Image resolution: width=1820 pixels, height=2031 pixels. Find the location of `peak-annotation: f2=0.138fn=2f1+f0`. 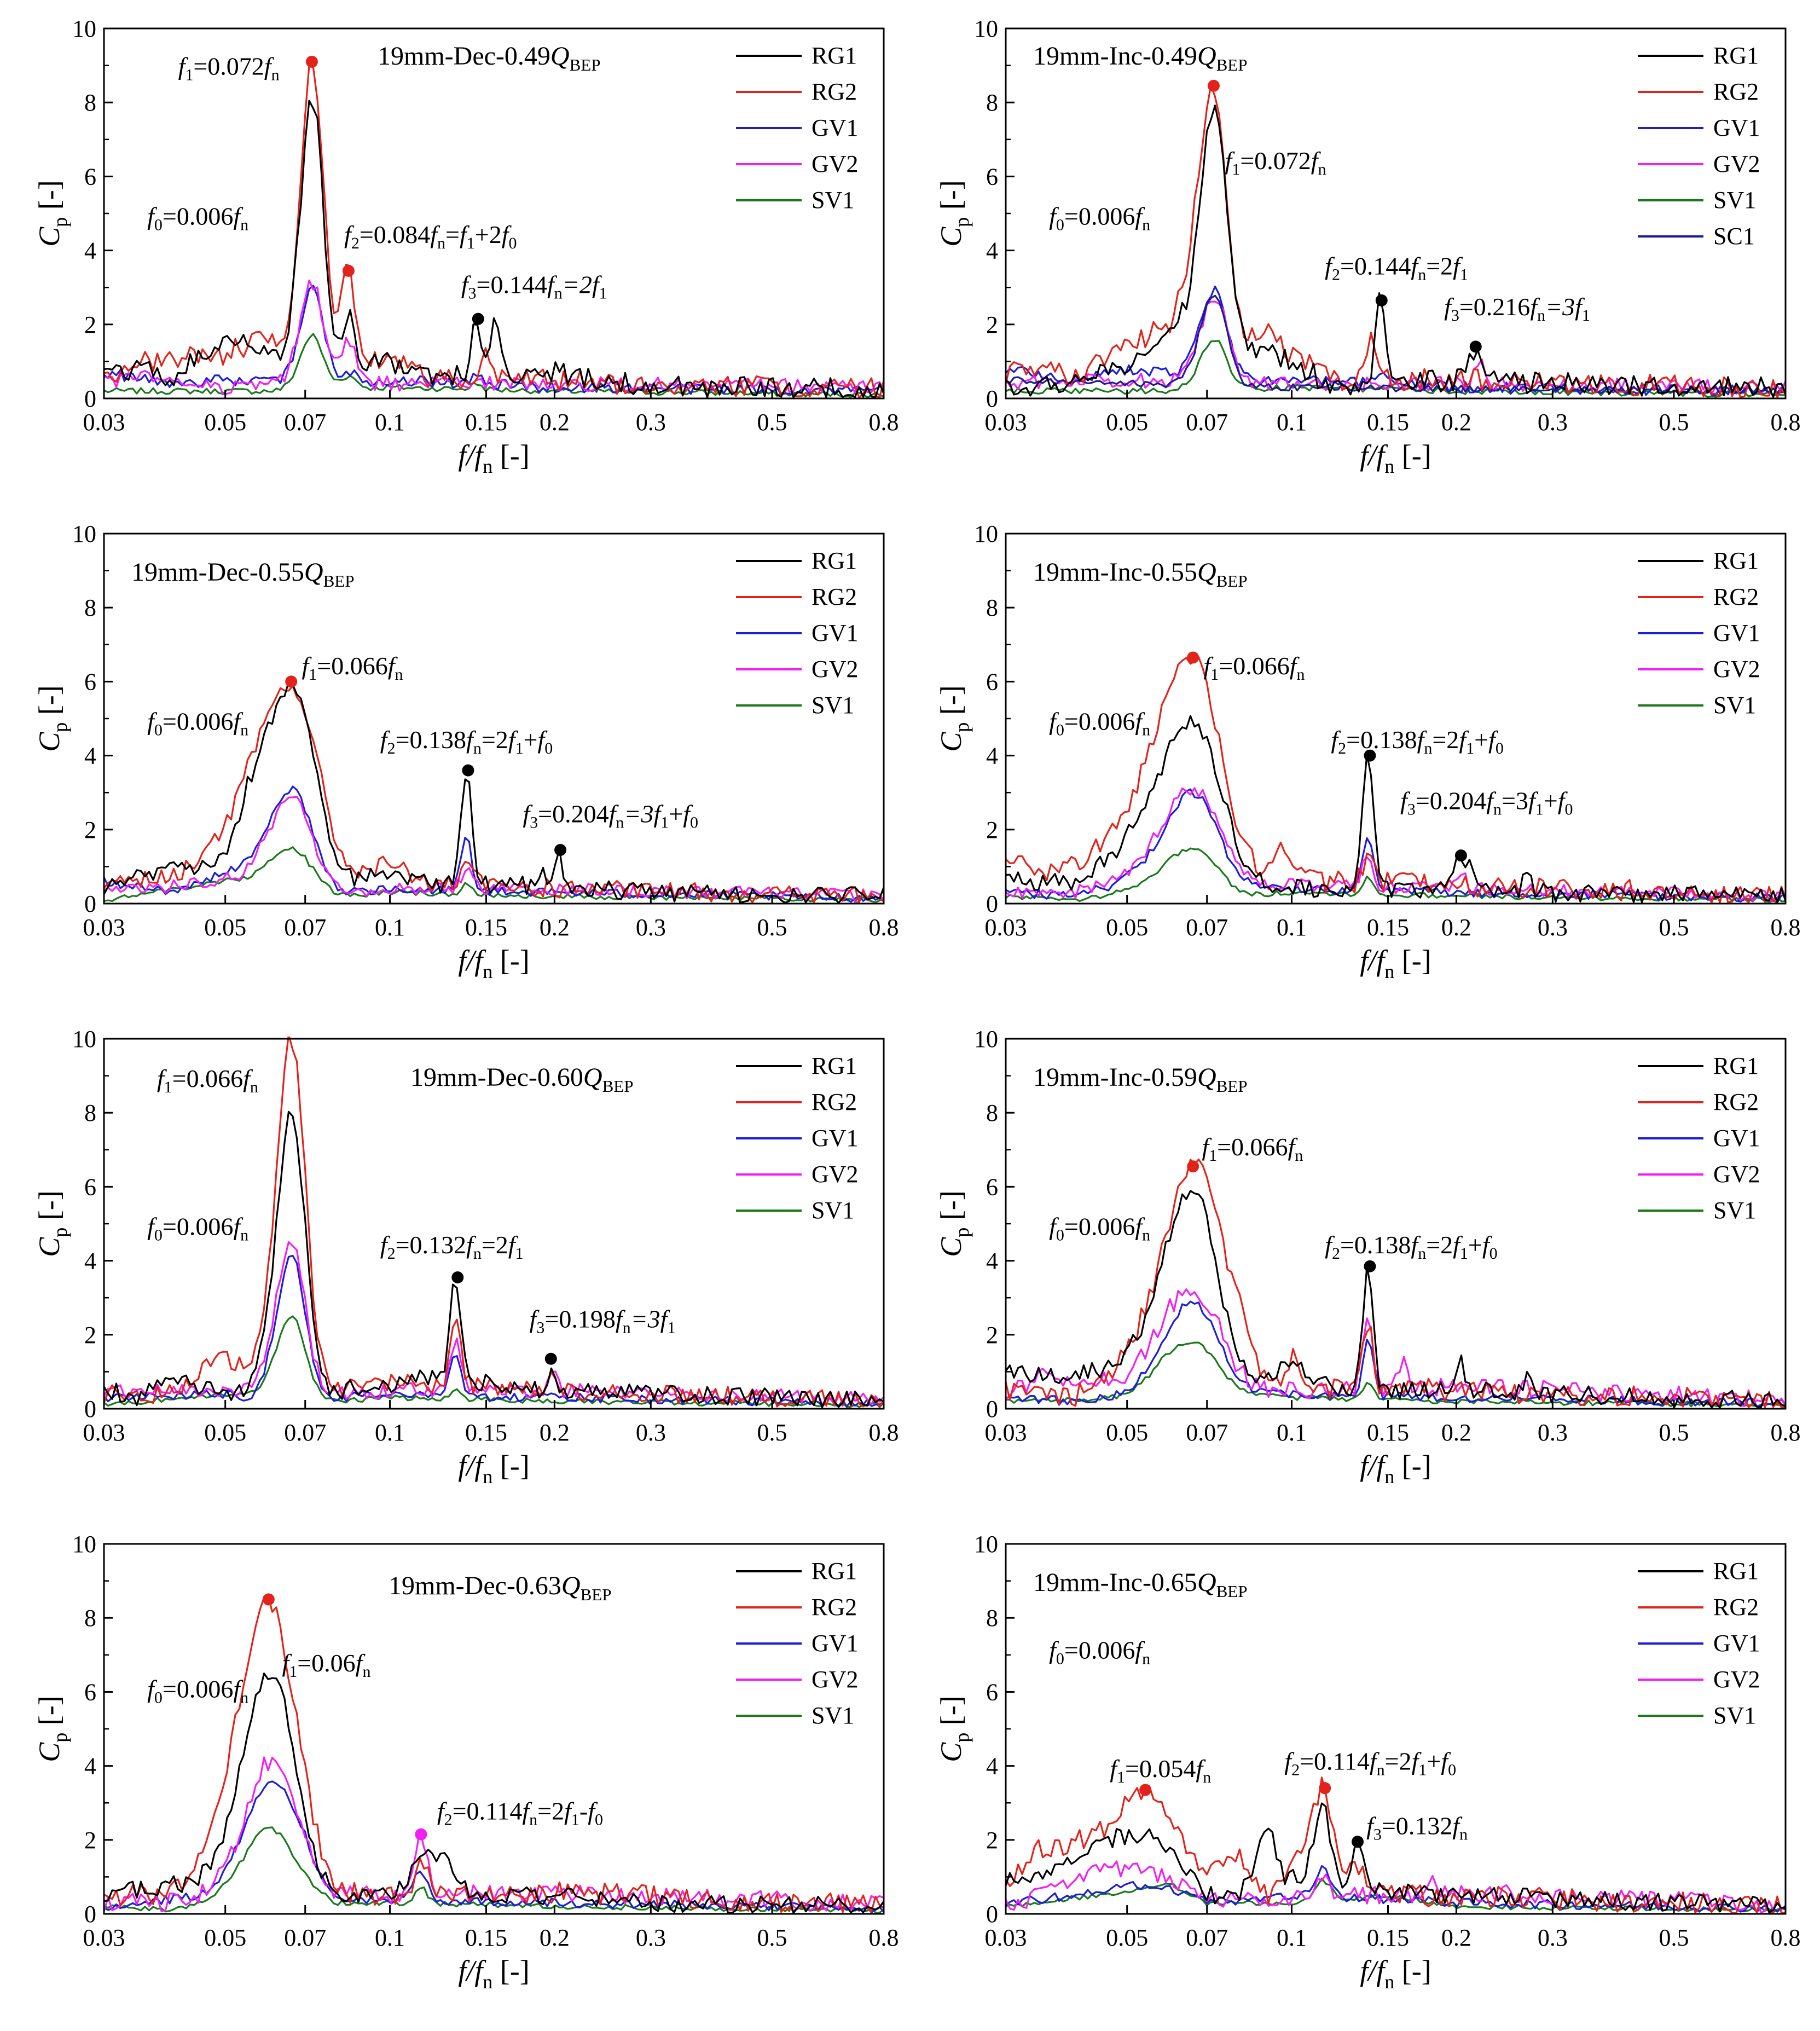

peak-annotation: f2=0.138fn=2f1+f0 is located at coordinates (1417, 741).